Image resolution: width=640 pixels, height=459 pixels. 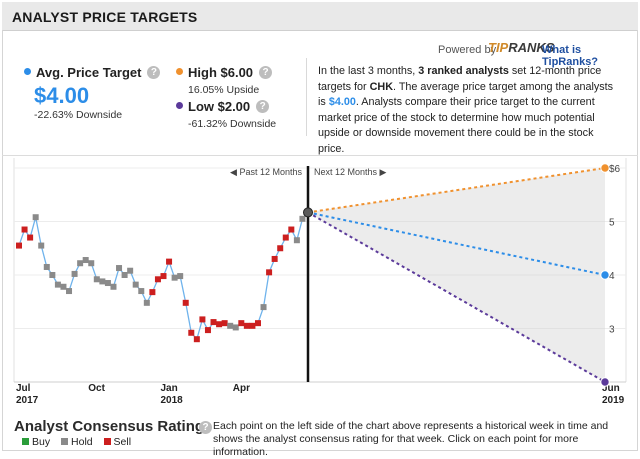 I want to click on legend-sell-swatch, so click(x=107, y=441).